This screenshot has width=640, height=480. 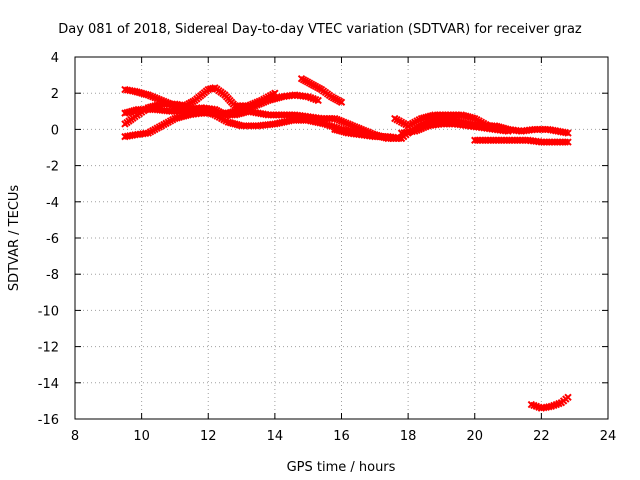 I want to click on y-tick-label: -6, so click(x=52, y=239).